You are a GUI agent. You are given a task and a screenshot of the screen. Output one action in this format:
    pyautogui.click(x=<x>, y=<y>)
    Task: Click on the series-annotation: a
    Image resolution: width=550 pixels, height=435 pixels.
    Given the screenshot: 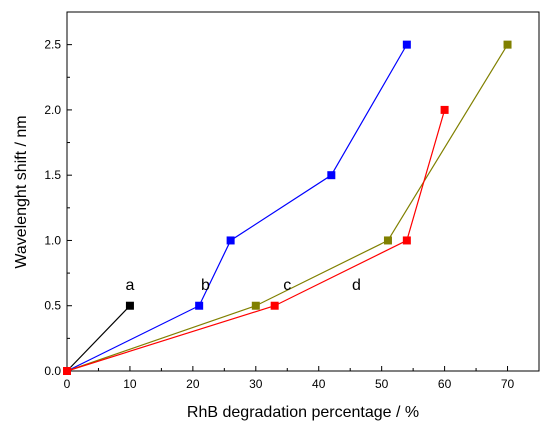 What is the action you would take?
    pyautogui.click(x=129, y=285)
    